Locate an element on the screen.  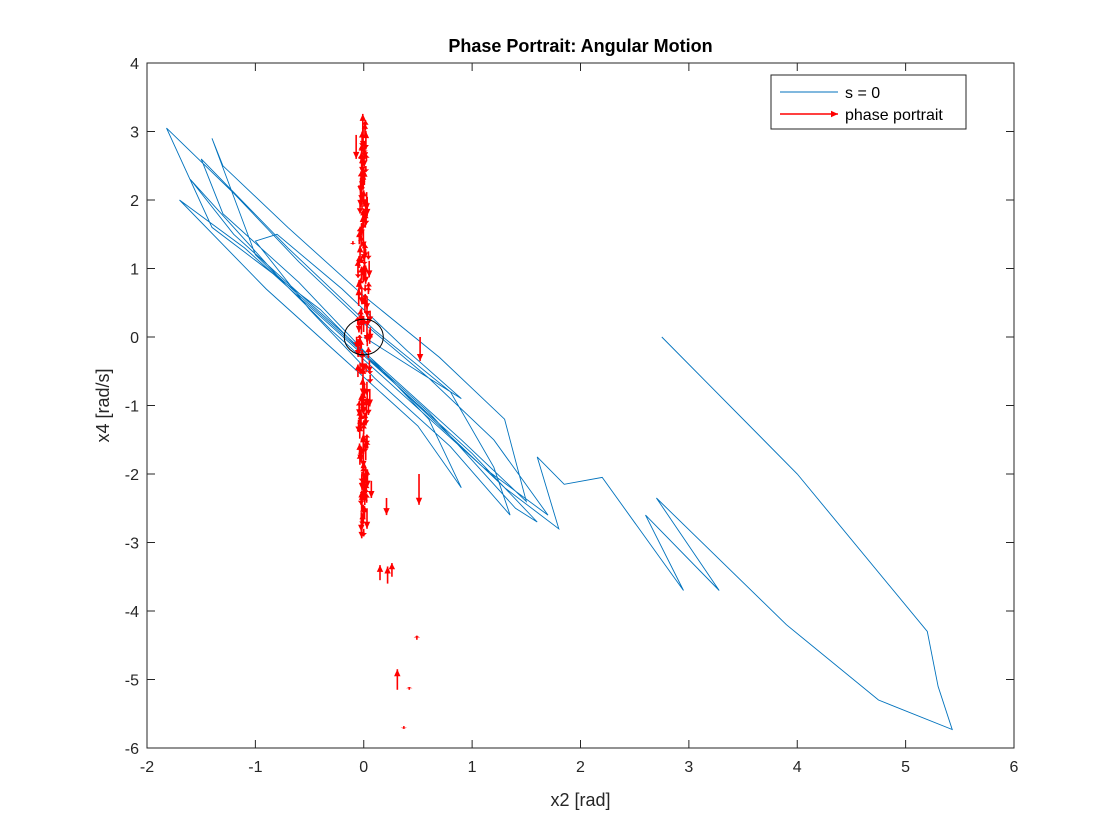
quiver-band-arrow-68-head is located at coordinates (370, 373).